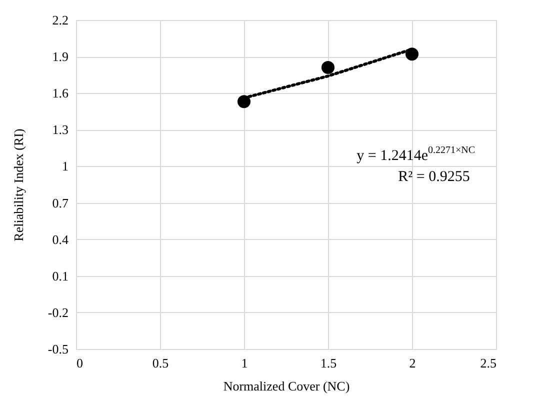 Image resolution: width=555 pixels, height=408 pixels. I want to click on y-tick-label: 1.3, so click(60, 130).